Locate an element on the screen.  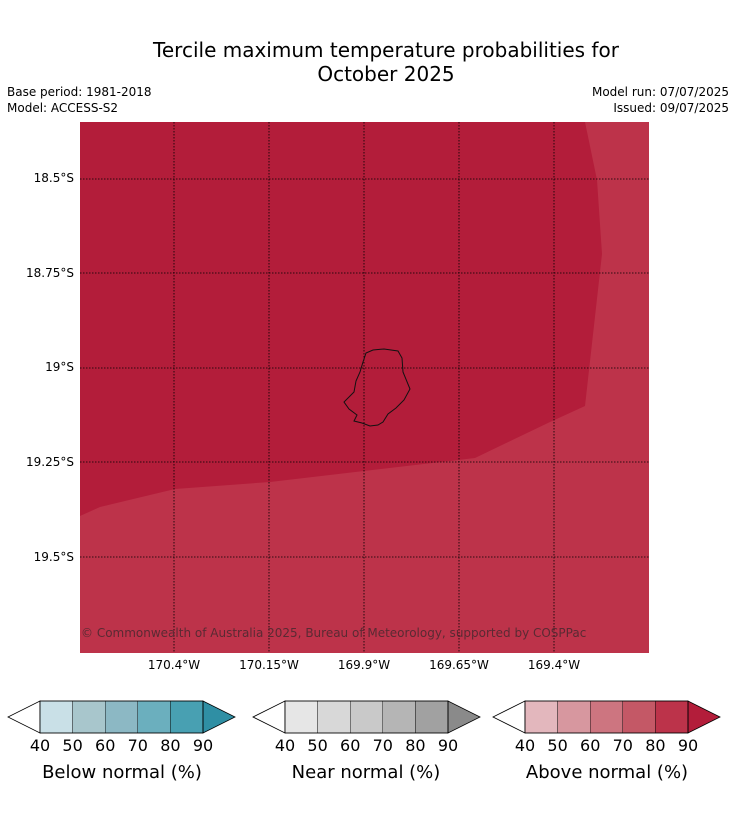
colorbar-above-label: Above normal (%) is located at coordinates (607, 772).